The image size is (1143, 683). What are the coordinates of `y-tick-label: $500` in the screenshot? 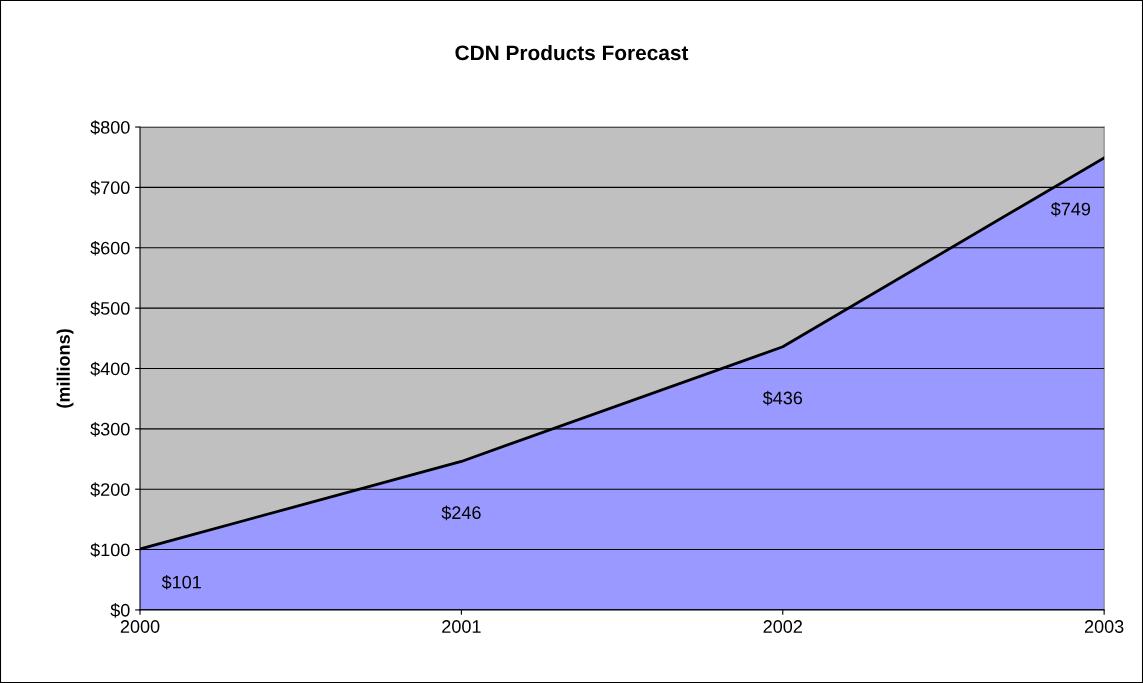 It's located at (110, 308).